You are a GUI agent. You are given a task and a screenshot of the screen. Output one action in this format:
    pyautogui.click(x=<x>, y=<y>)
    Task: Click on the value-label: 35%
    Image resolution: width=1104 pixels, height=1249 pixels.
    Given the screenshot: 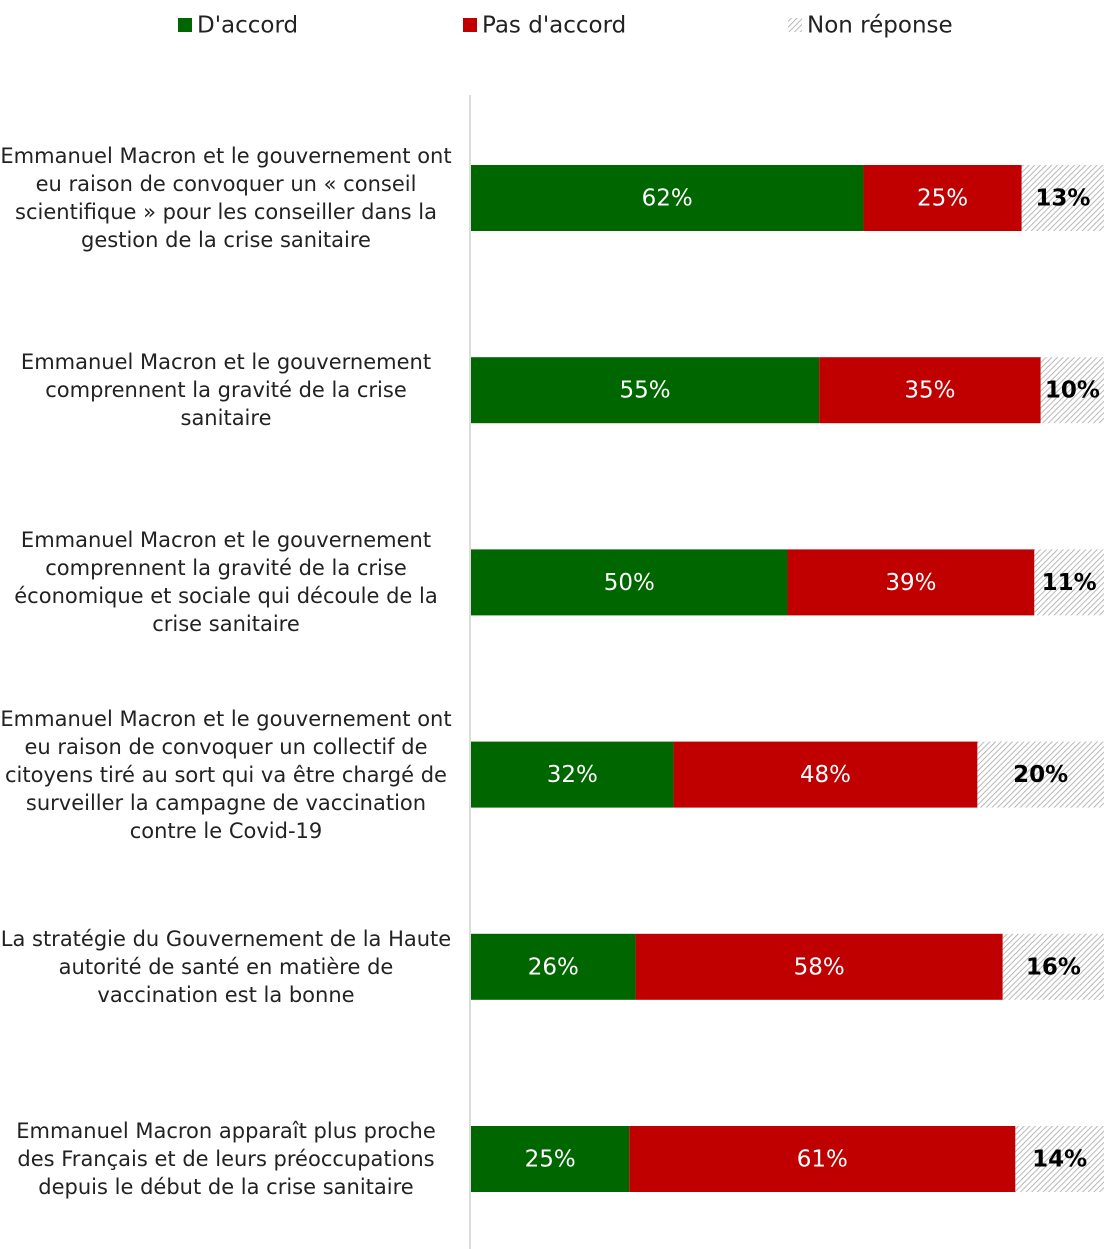 What is the action you would take?
    pyautogui.click(x=929, y=391)
    